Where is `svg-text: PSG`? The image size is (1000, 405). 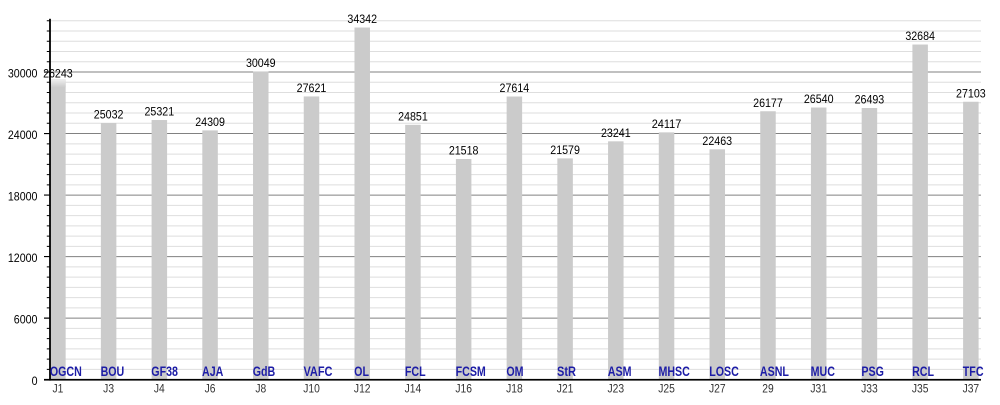
svg-text: PSG is located at coordinates (872, 371).